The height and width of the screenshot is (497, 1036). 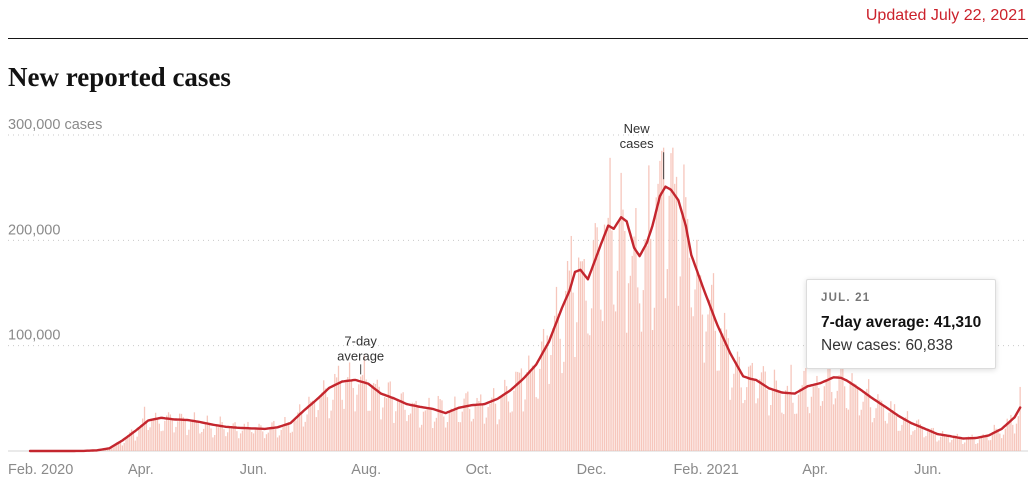 What do you see at coordinates (901, 346) in the screenshot?
I see `tooltip-new-cases-row: New cases: 60,838` at bounding box center [901, 346].